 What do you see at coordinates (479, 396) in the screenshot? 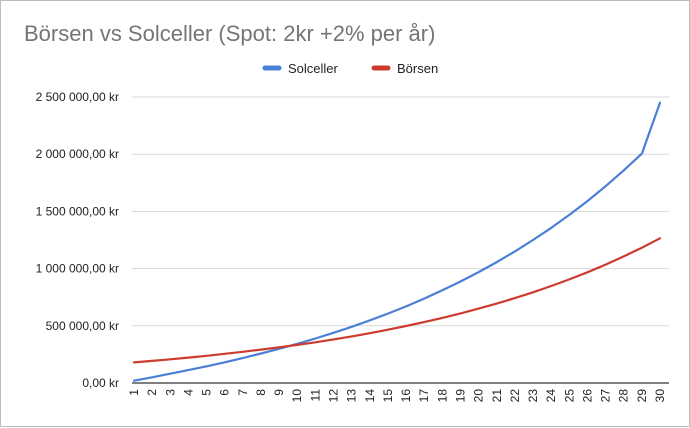
I see `x-tick-label: 20` at bounding box center [479, 396].